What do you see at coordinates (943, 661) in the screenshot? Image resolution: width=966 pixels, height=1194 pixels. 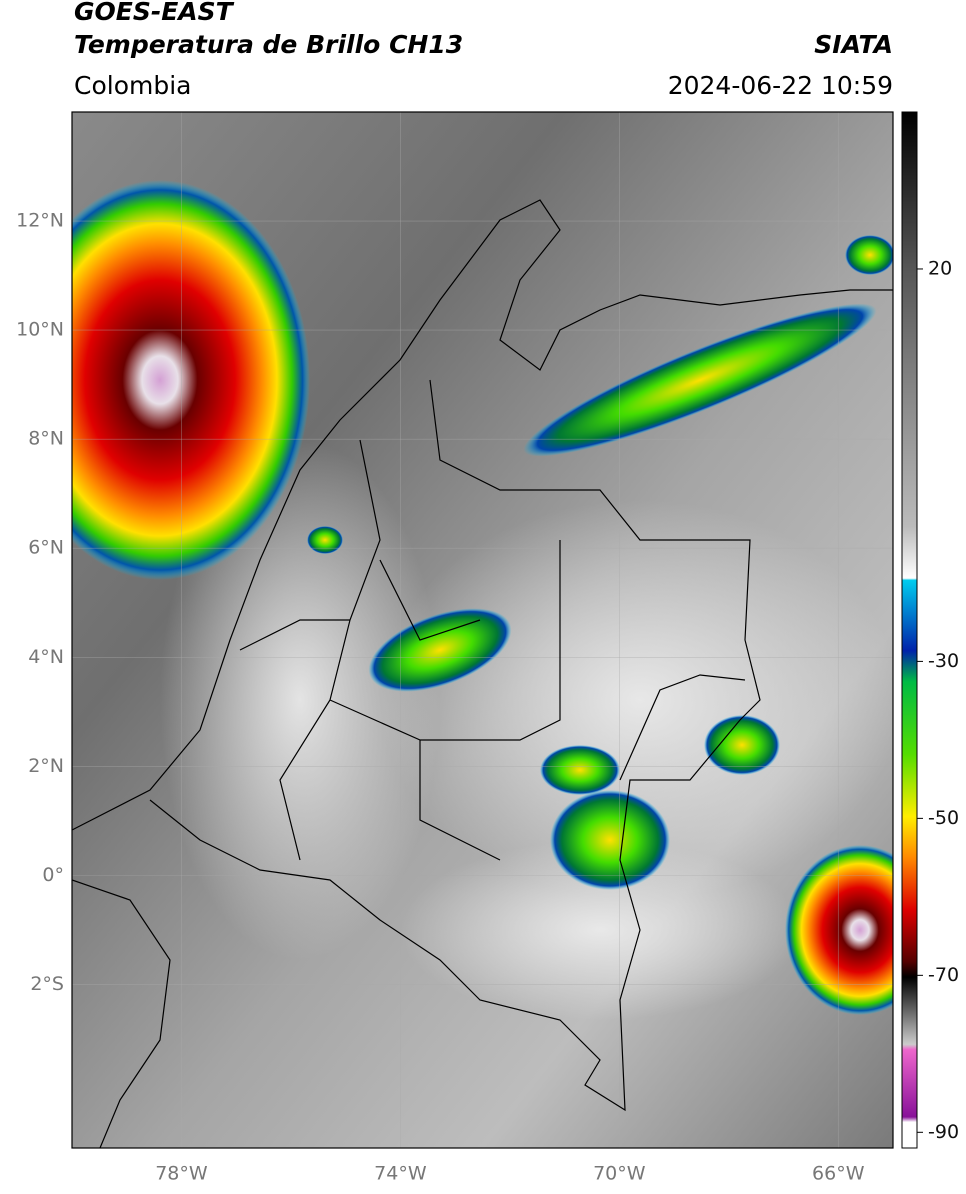 I see `colorbar-tick-label: -30` at bounding box center [943, 661].